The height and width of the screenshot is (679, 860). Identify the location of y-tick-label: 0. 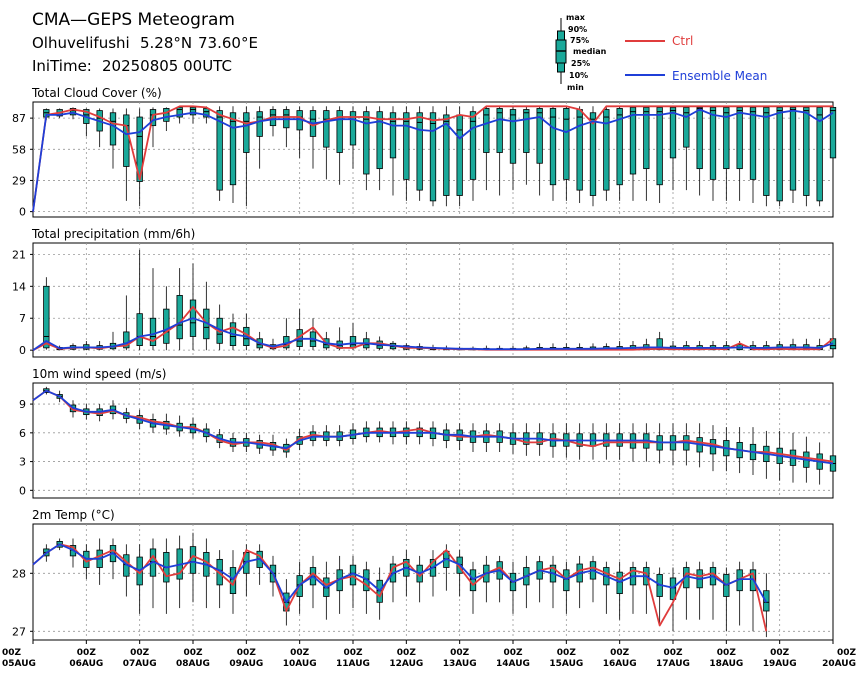
(22, 350).